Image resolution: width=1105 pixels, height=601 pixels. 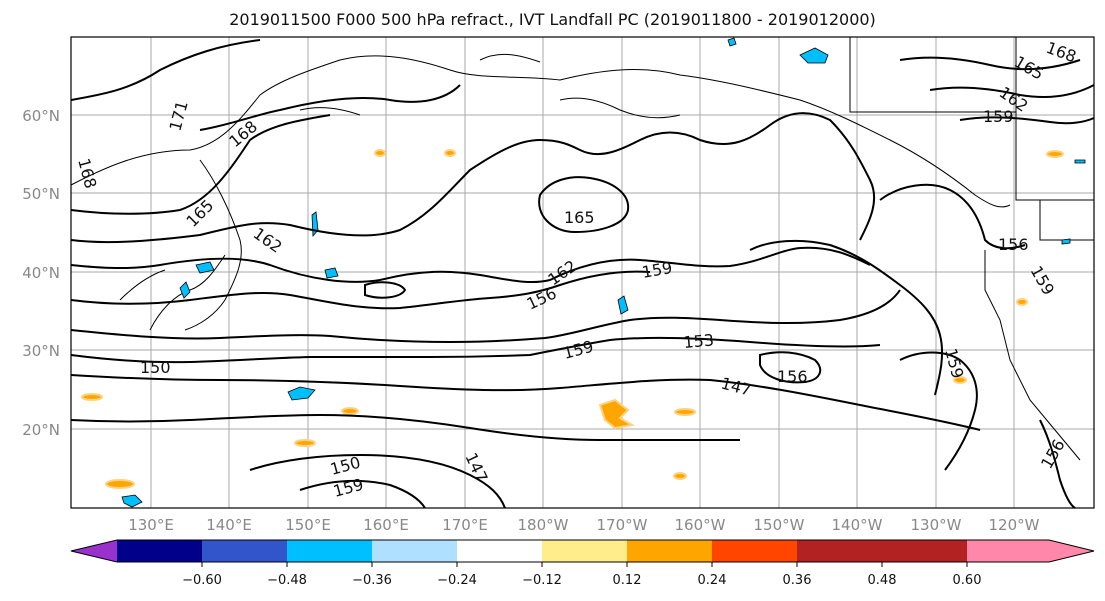 I want to click on lon-label: 150°E, so click(x=308, y=525).